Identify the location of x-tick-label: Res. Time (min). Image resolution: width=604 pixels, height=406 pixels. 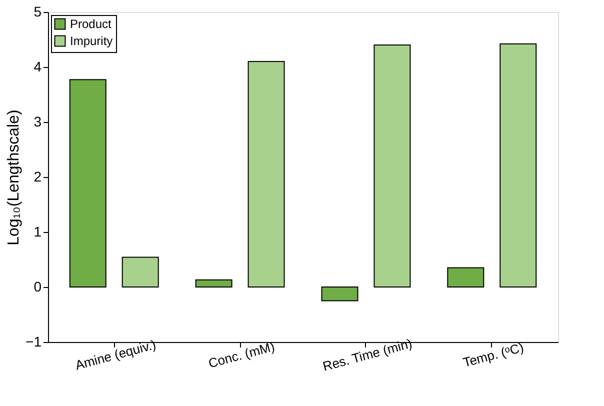
(367, 355).